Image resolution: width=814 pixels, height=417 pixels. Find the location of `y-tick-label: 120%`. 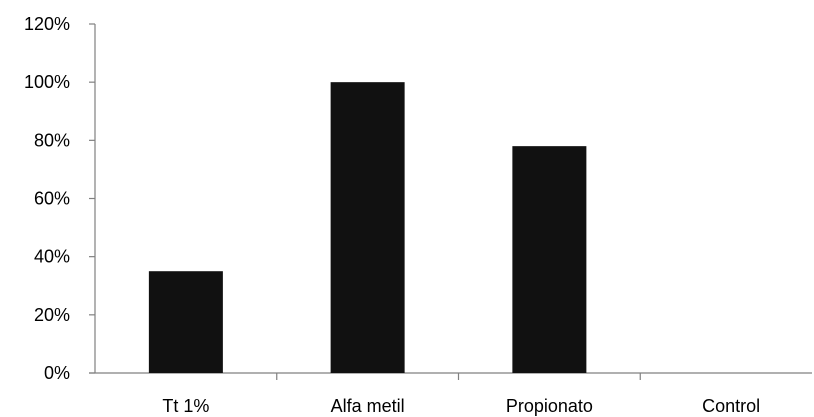

y-tick-label: 120% is located at coordinates (47, 24).